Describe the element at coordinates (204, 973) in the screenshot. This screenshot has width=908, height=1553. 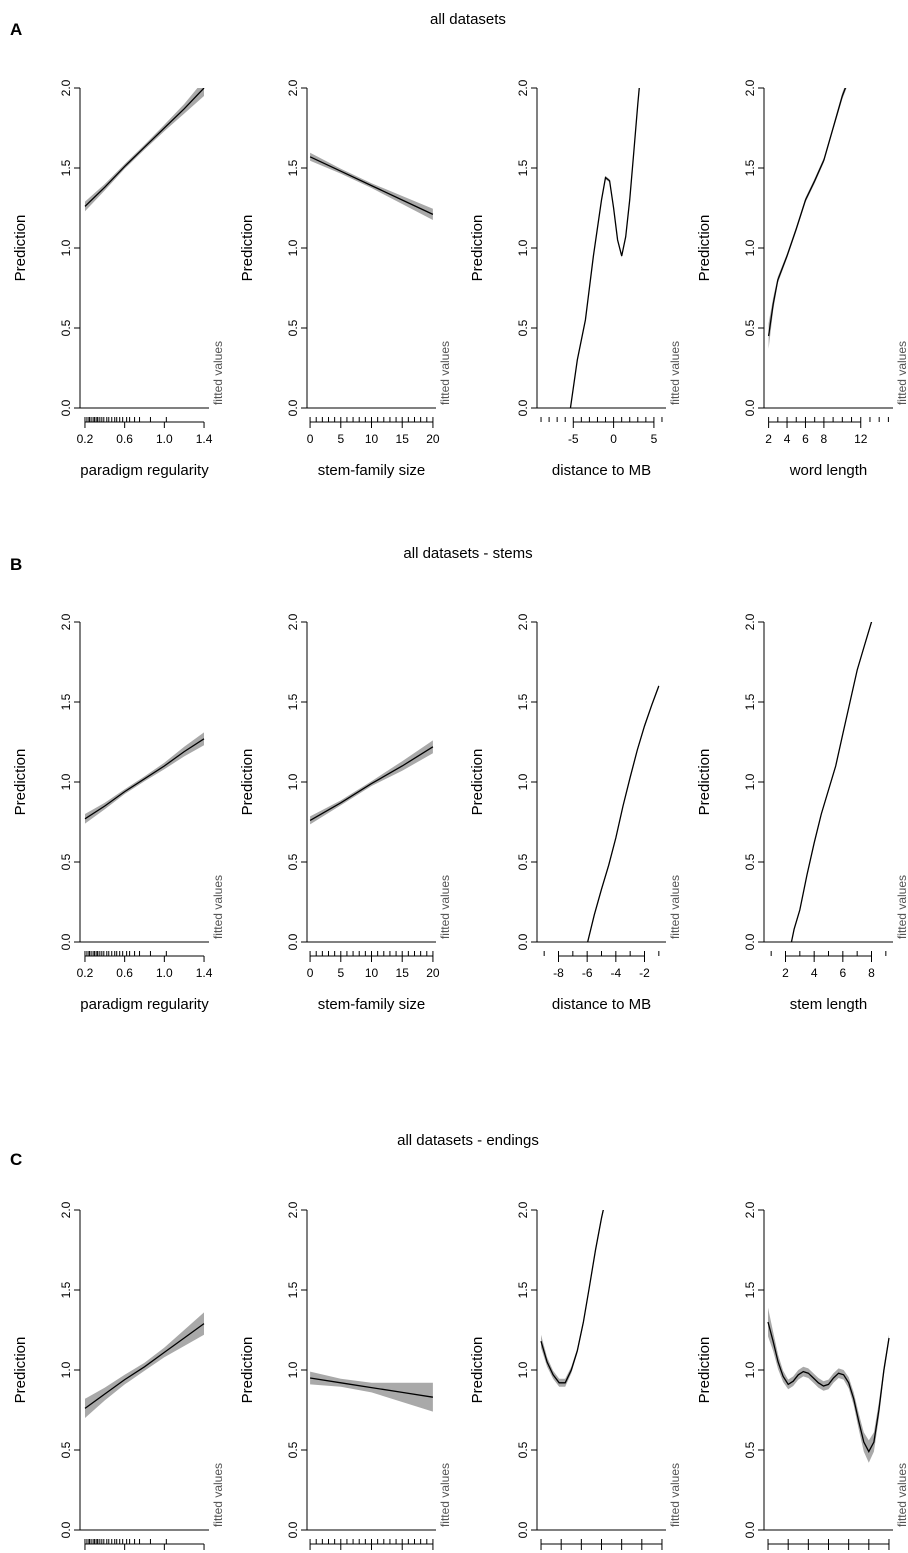
I see `x-tick-label: 1.4` at that location.